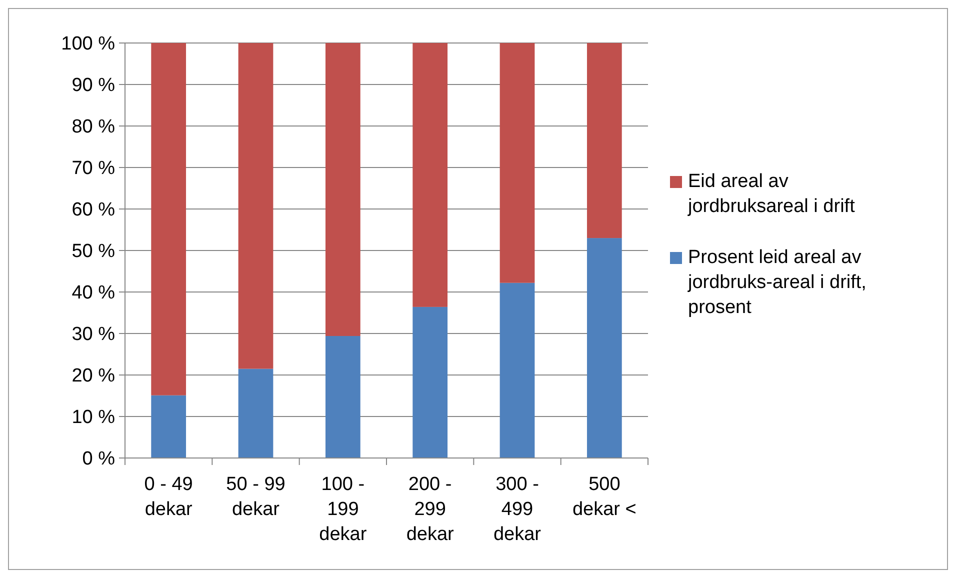 Image resolution: width=956 pixels, height=578 pixels. What do you see at coordinates (94, 293) in the screenshot?
I see `y-tick-label: 40 %` at bounding box center [94, 293].